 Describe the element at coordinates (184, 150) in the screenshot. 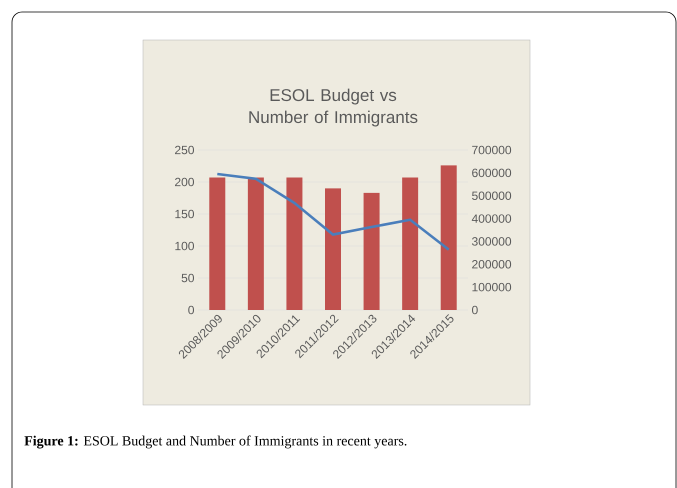

I see `y-tick-label: 250` at that location.